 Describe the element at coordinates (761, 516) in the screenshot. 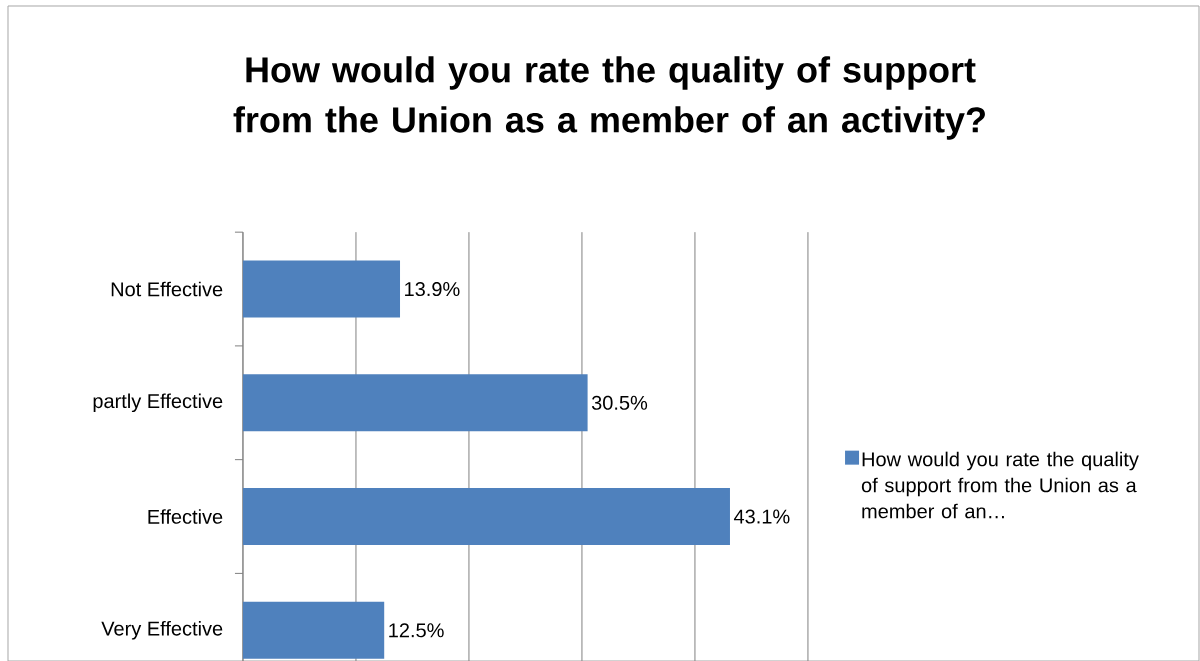

I see `data-label: 43.1%` at that location.